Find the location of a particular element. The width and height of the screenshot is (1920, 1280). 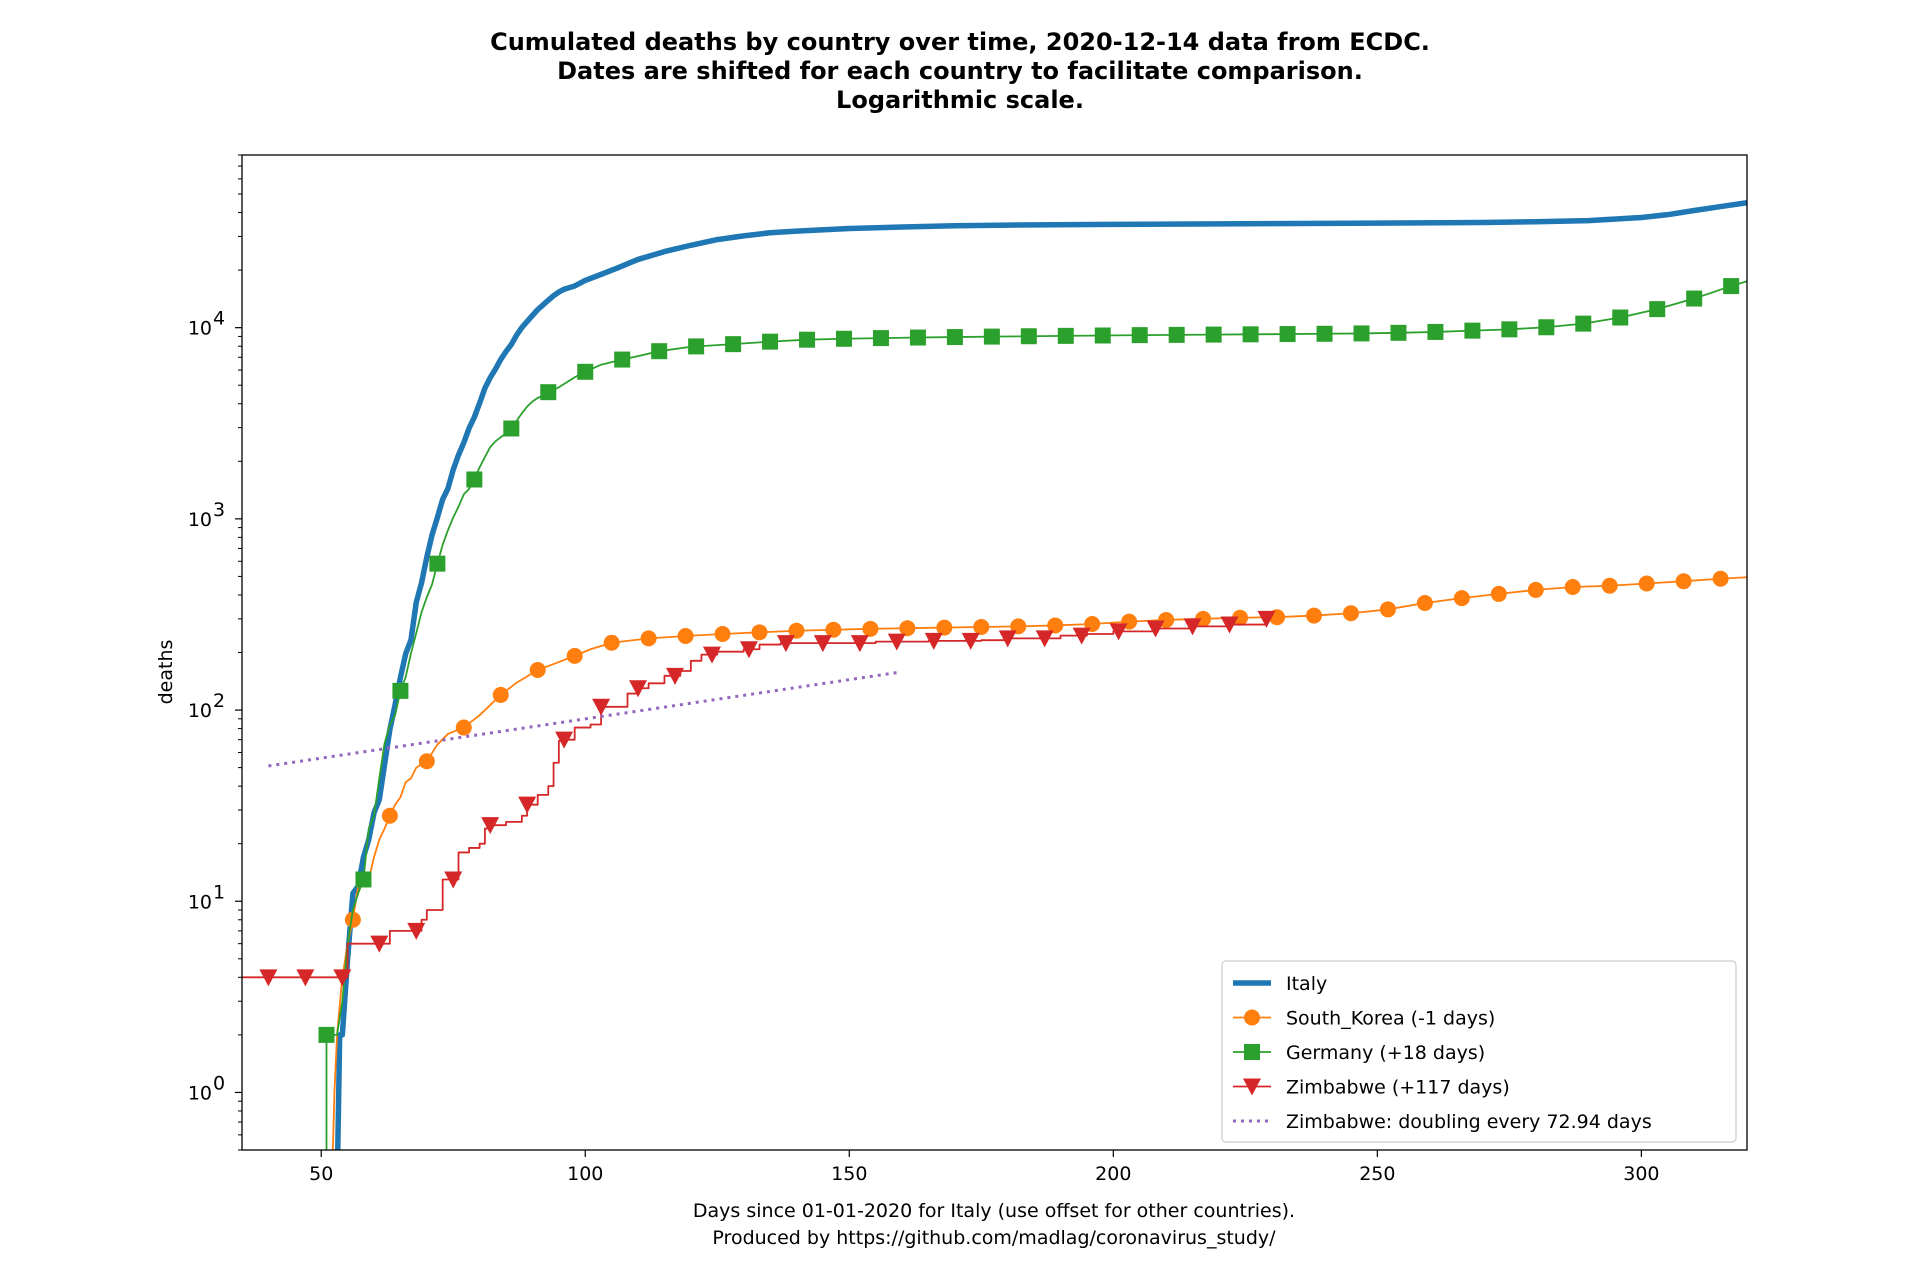

legend-entry-italy: Italy is located at coordinates (1280, 984).